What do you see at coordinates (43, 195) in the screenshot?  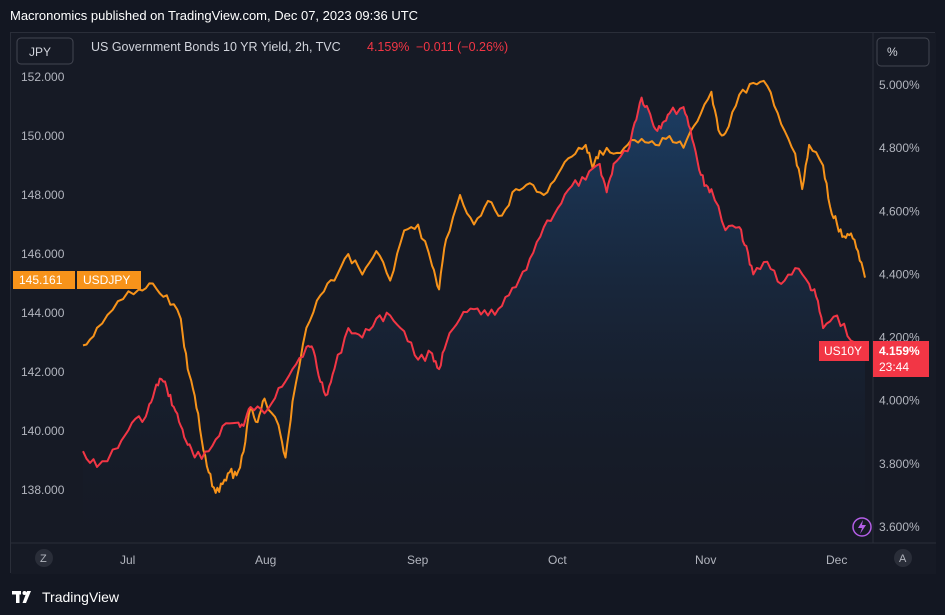 I see `left-axis-tick-label: 148.000` at bounding box center [43, 195].